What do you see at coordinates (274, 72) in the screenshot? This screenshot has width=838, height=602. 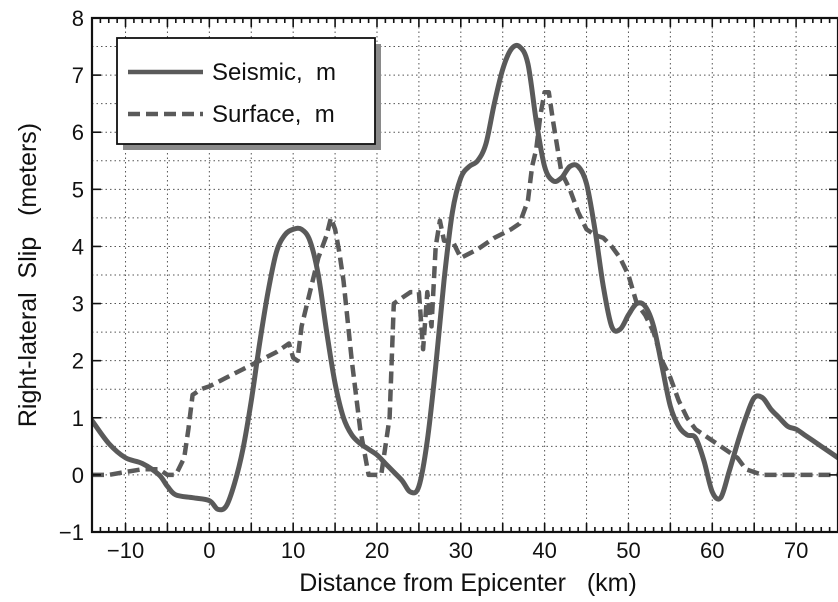 I see `legend-label-seismic: Seismic, m` at bounding box center [274, 72].